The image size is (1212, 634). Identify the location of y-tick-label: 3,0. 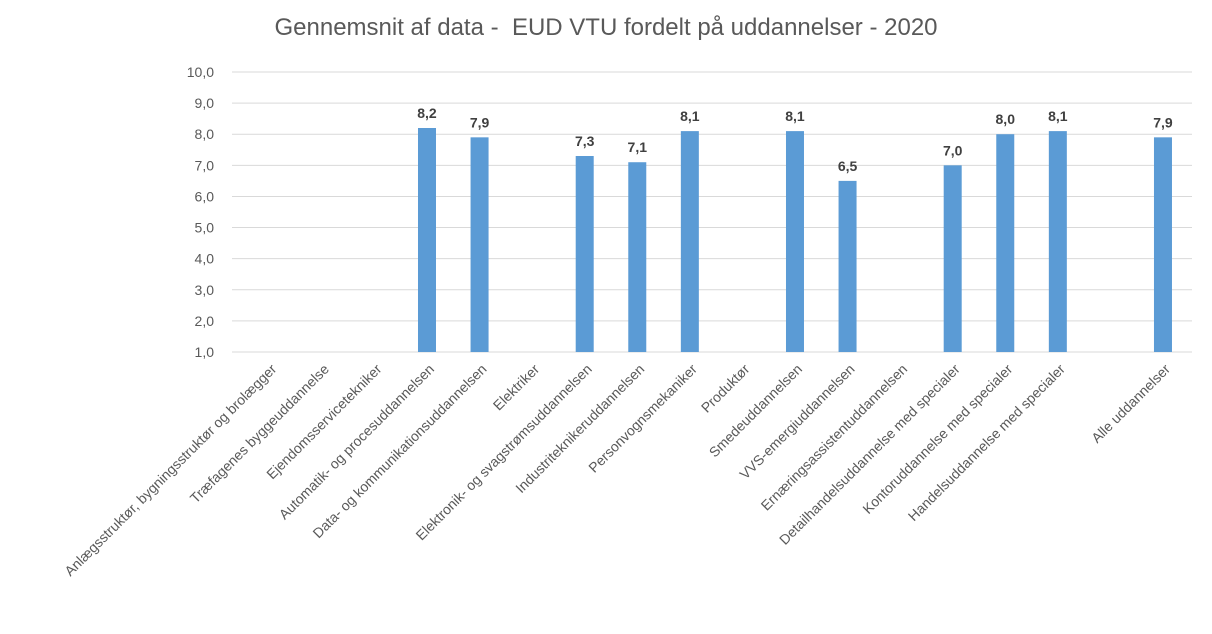
(205, 290).